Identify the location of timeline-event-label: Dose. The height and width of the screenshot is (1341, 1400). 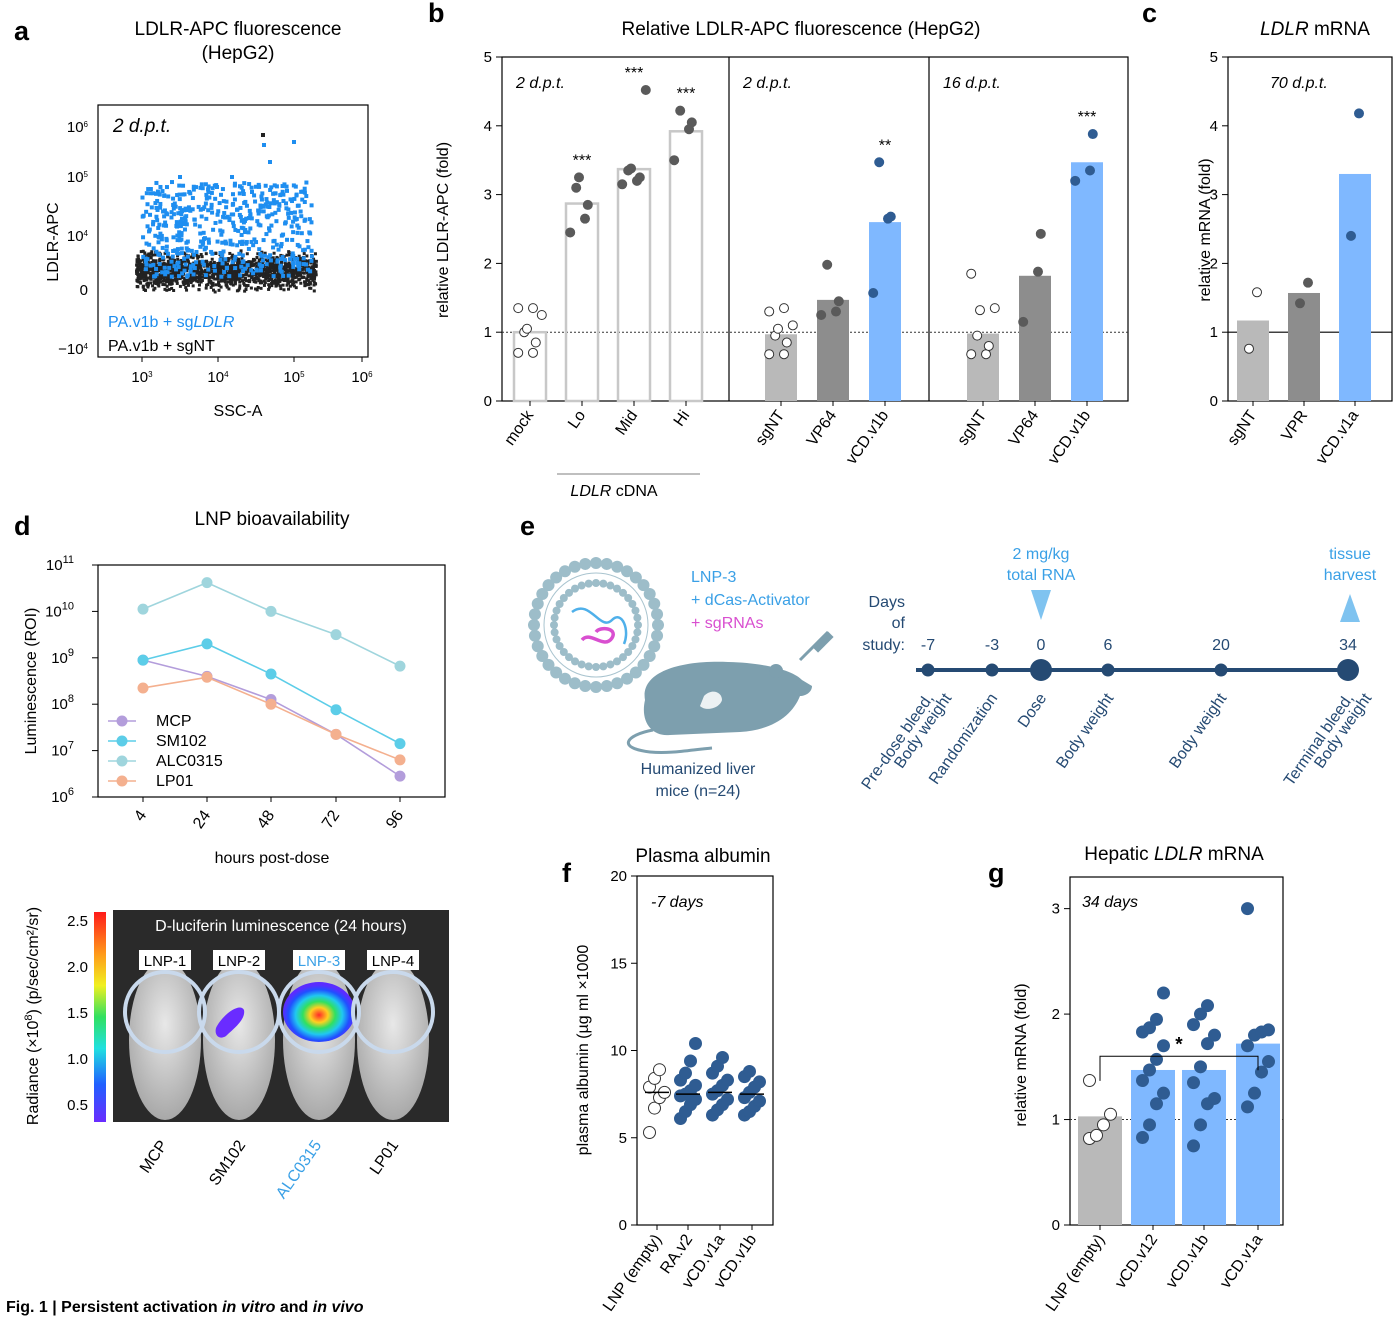
(1032, 710).